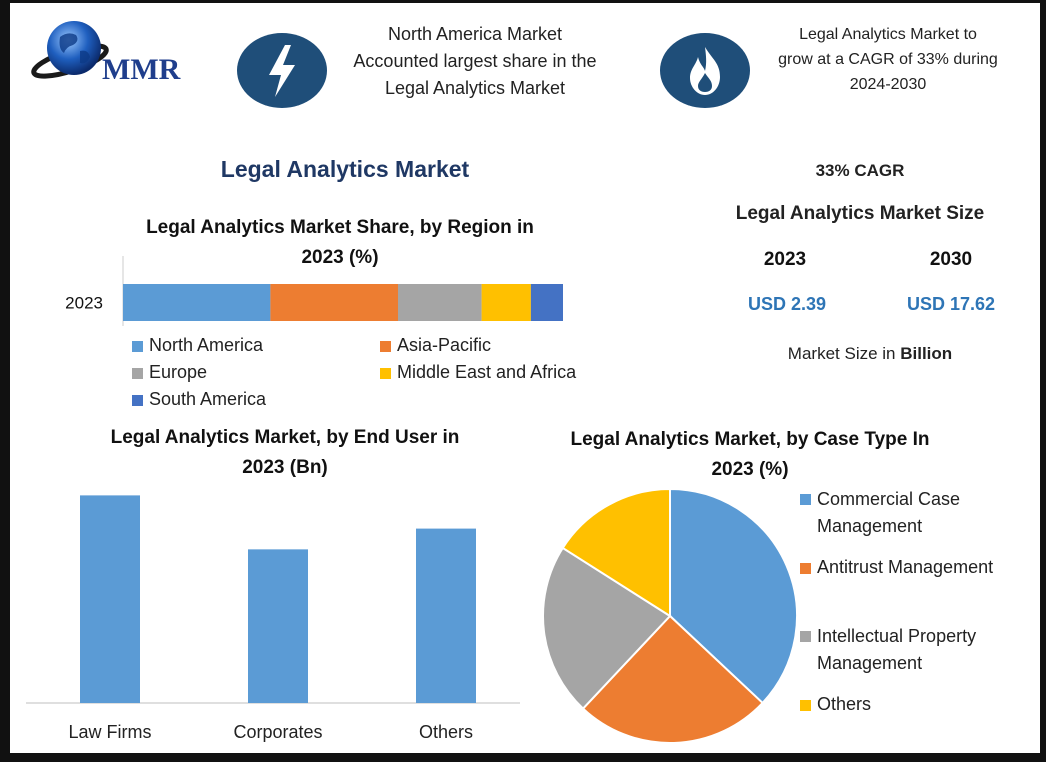 Image resolution: width=1046 pixels, height=762 pixels. I want to click on pie-slice-commercial-case-management, so click(733, 596).